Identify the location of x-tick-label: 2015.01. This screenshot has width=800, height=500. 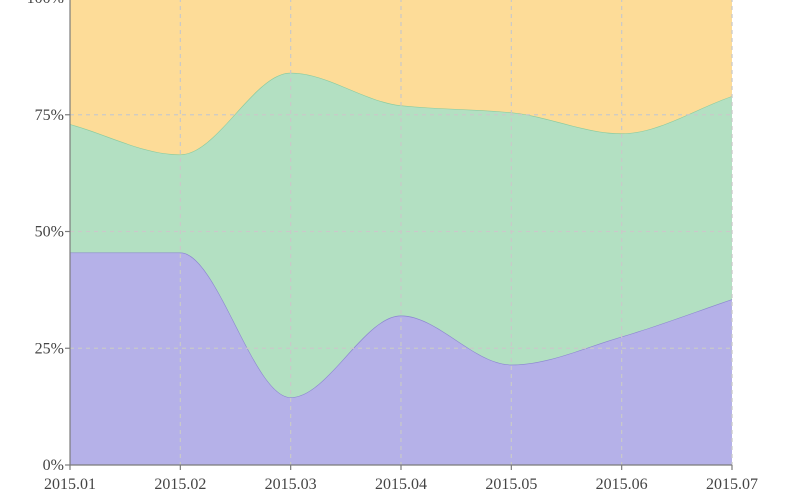
(70, 484).